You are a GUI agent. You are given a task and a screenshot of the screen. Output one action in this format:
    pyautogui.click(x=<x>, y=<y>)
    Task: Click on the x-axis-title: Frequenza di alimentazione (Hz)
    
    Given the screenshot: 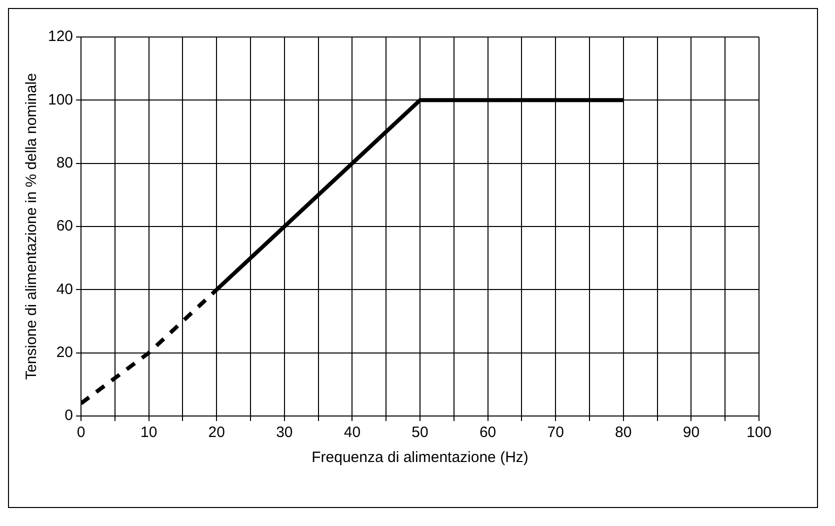 What is the action you would take?
    pyautogui.click(x=420, y=457)
    